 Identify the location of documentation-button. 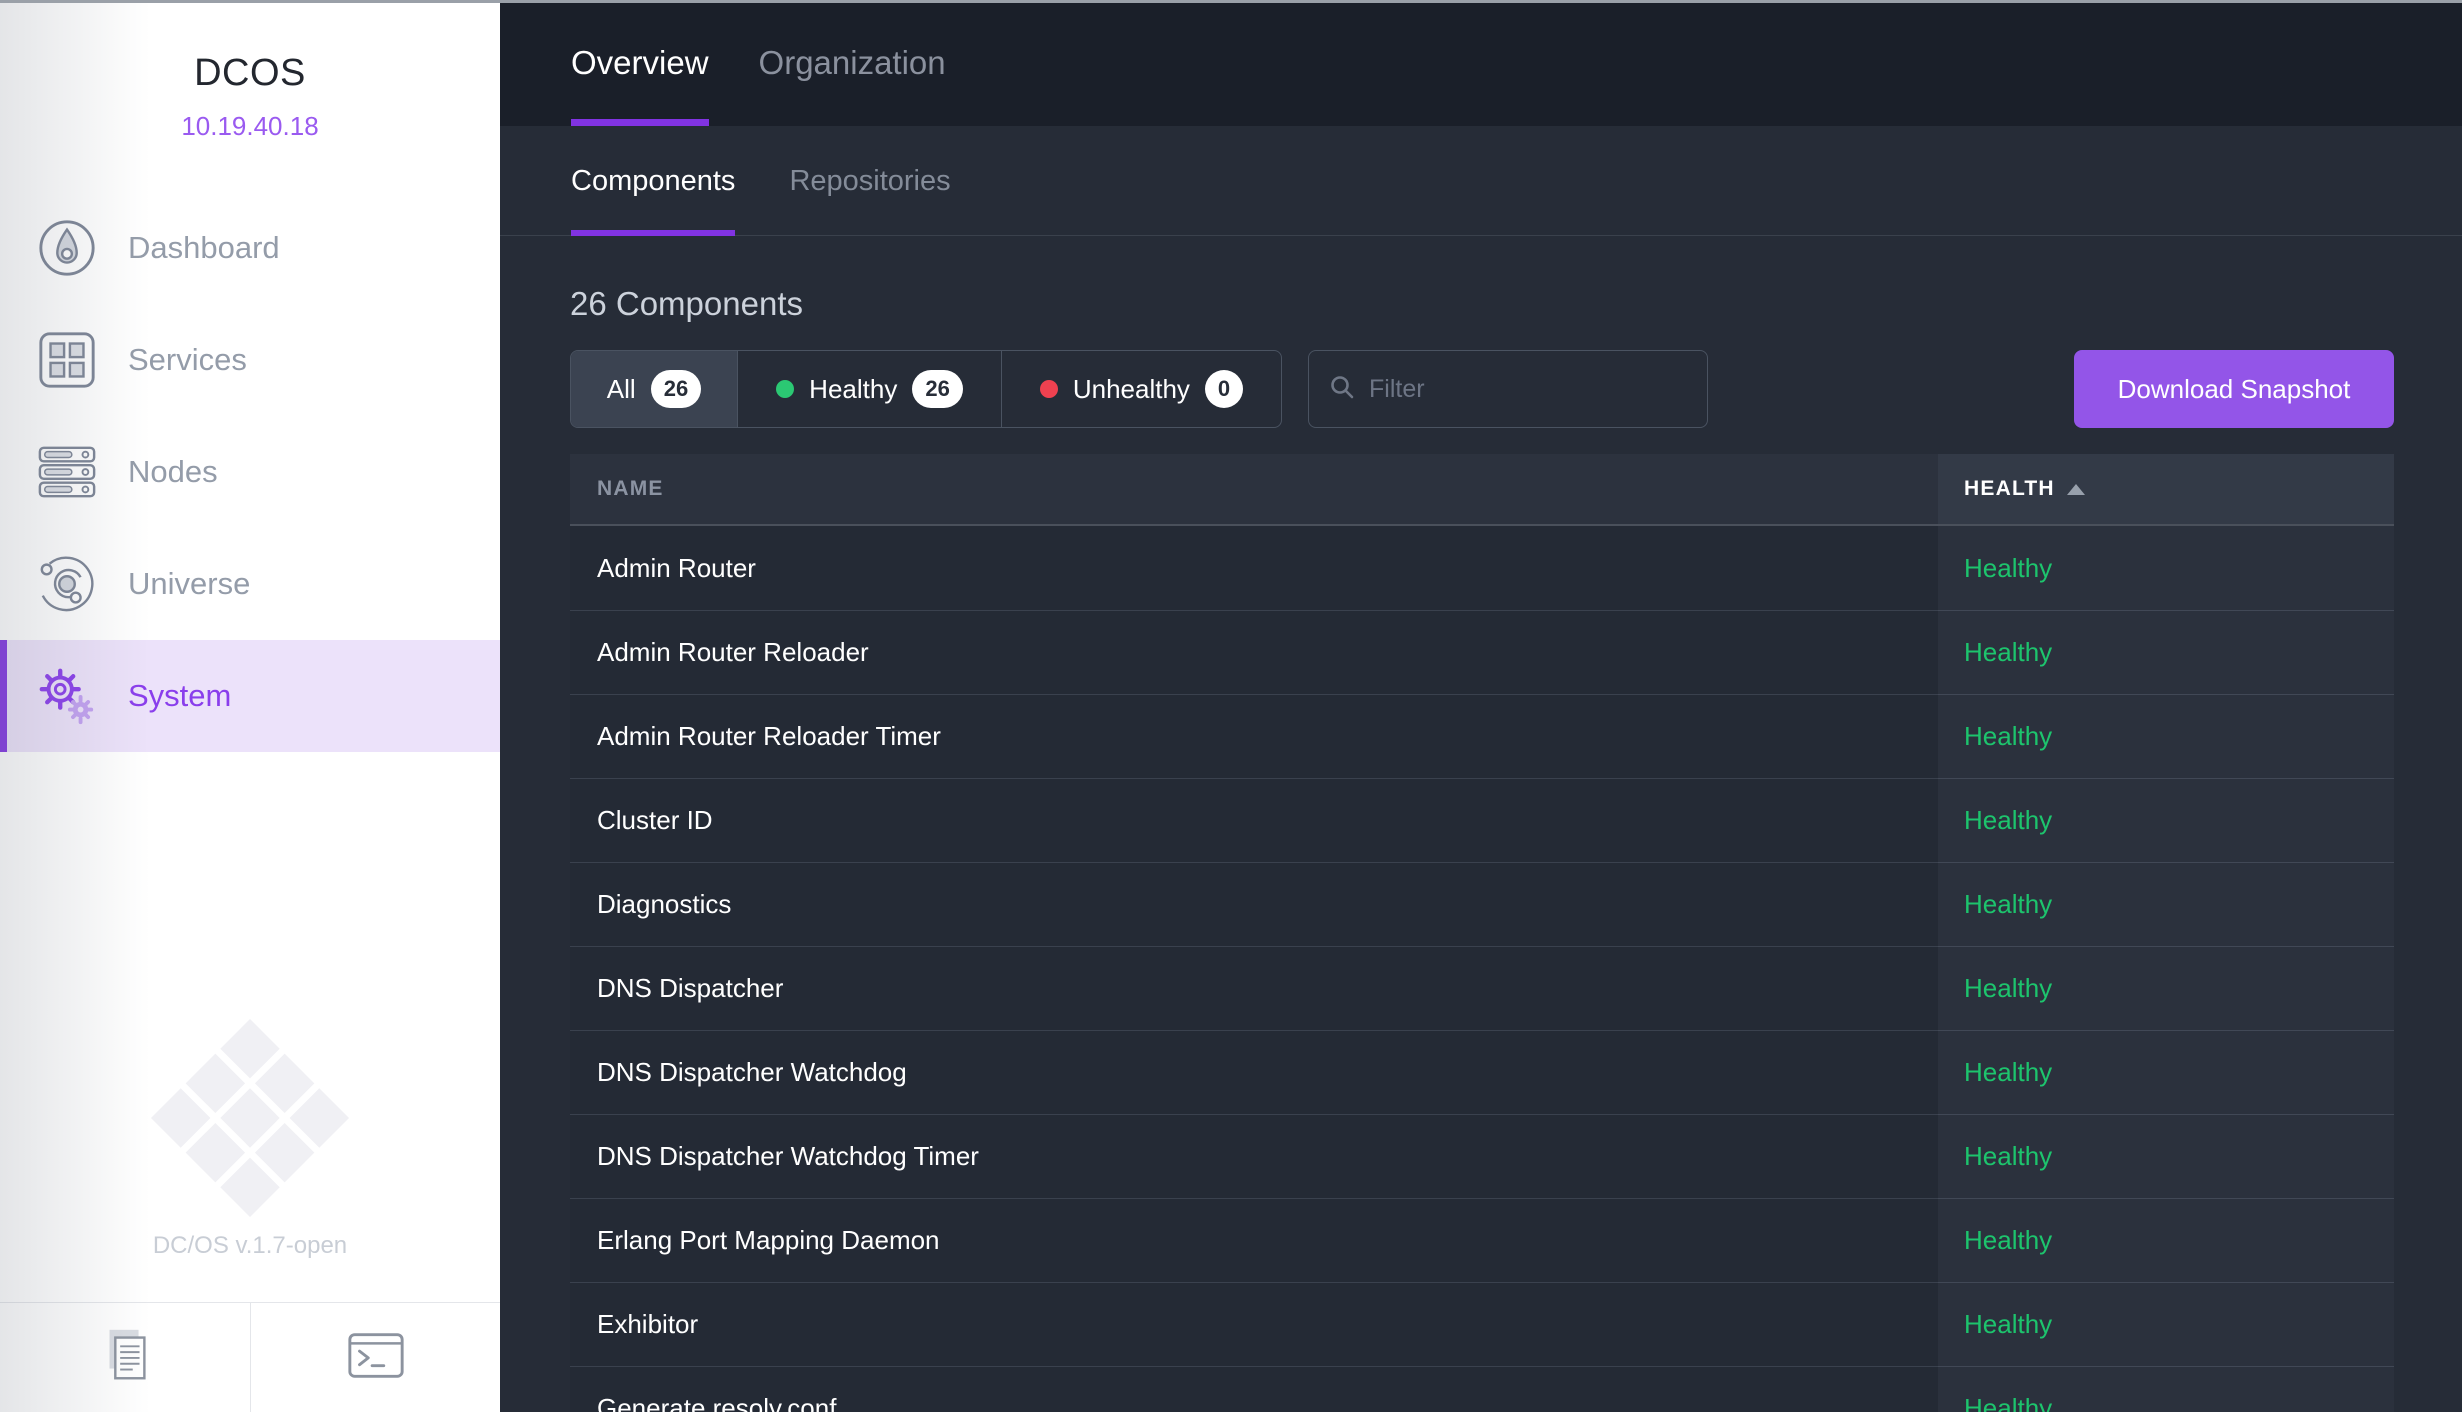
(125, 1357).